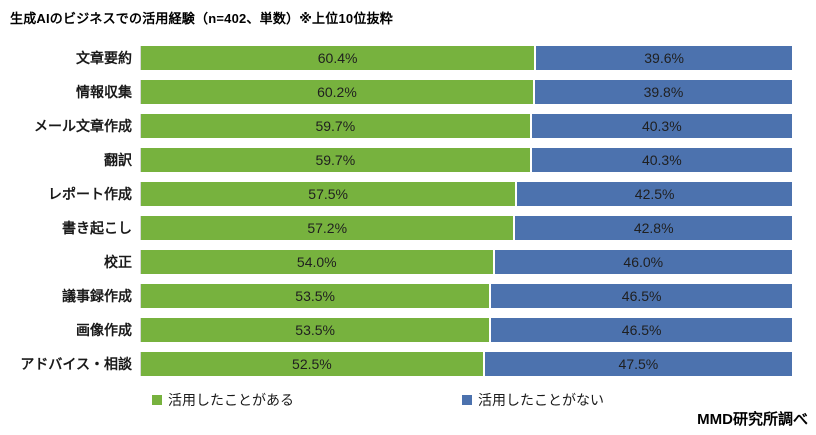 The image size is (816, 435). I want to click on legend-item-used: 活用したことがある, so click(223, 400).